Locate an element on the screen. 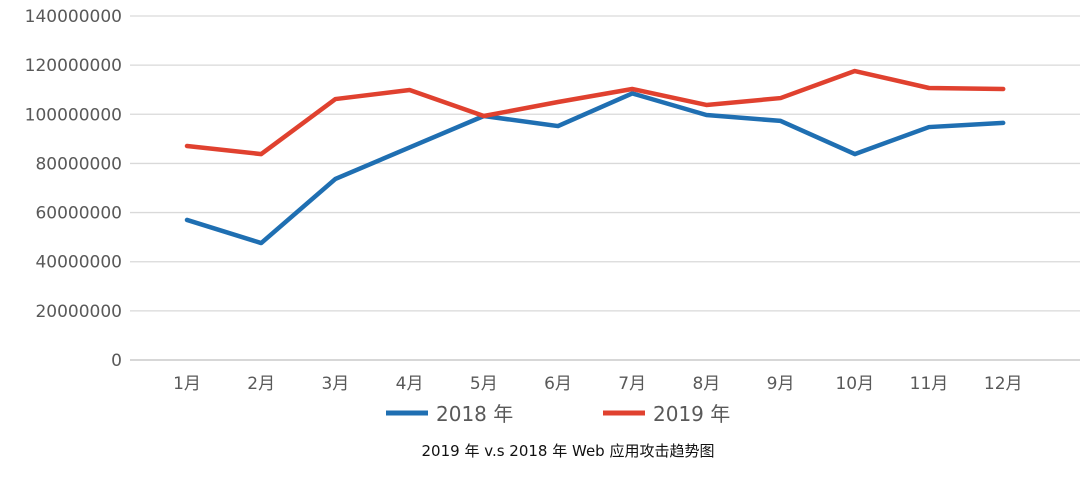 The image size is (1080, 496). y-tick-label: 20000000 is located at coordinates (78, 312).